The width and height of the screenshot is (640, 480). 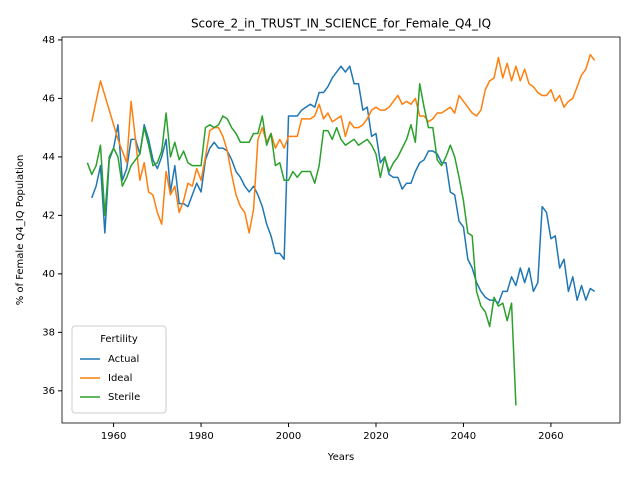 What do you see at coordinates (340, 457) in the screenshot?
I see `x-axis-label: Years` at bounding box center [340, 457].